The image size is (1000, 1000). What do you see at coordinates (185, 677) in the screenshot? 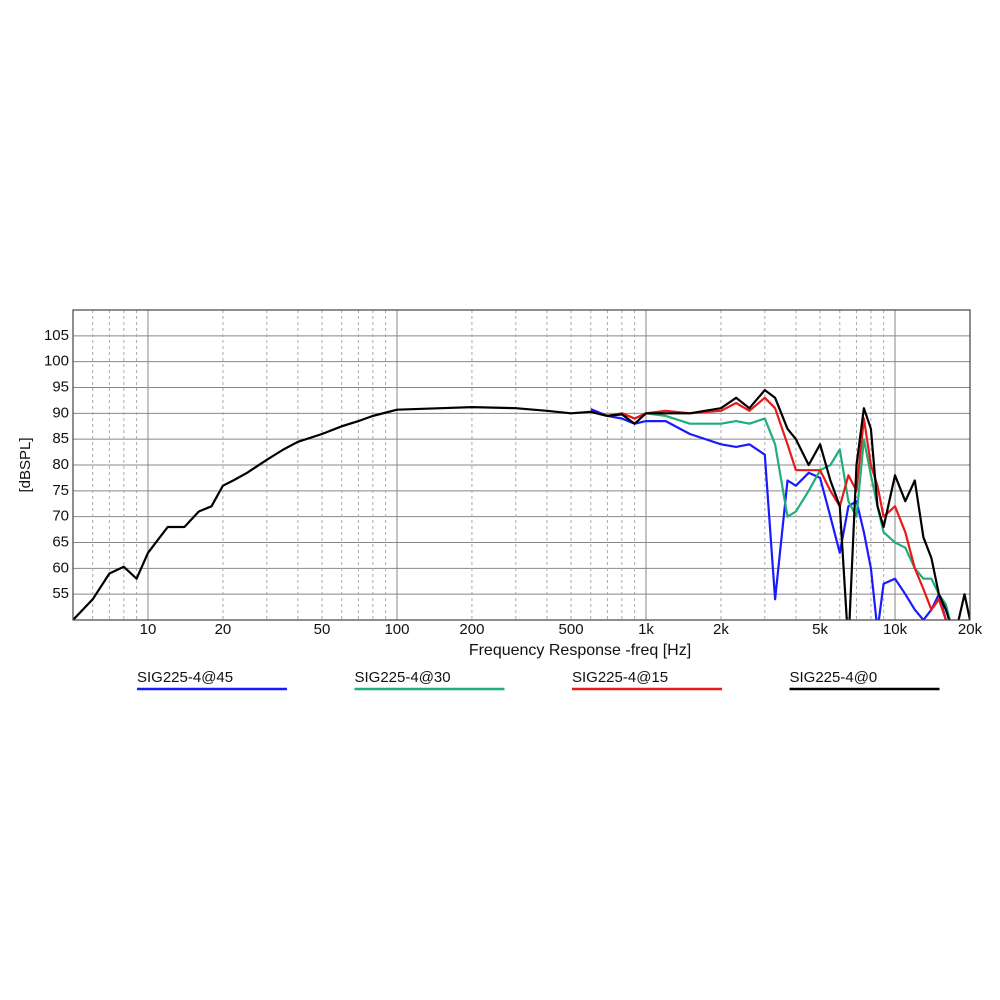
I see `legend-label: SIG225-4@45` at bounding box center [185, 677].